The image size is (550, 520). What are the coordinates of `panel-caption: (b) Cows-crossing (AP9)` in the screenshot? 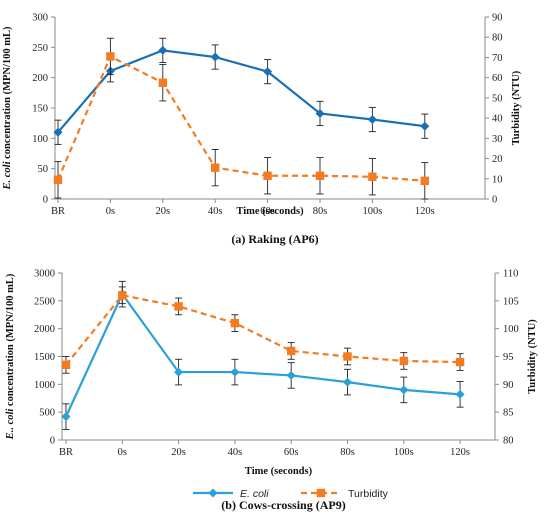 It's located at (283, 505).